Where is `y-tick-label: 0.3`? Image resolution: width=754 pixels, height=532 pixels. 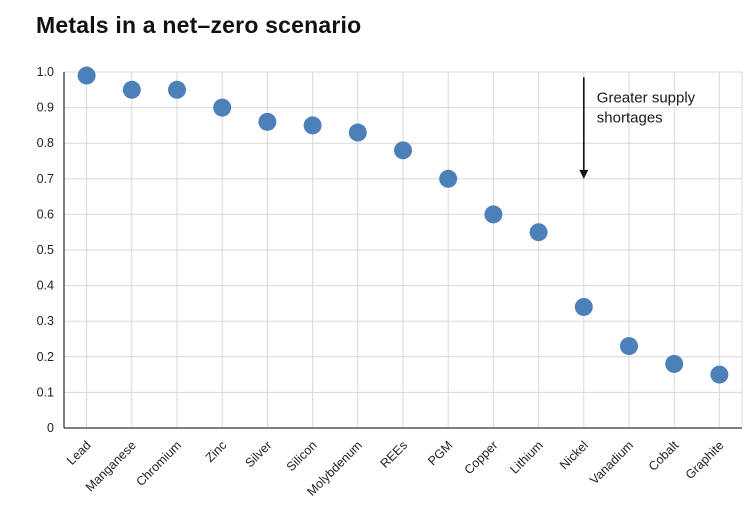 y-tick-label: 0.3 is located at coordinates (45, 321).